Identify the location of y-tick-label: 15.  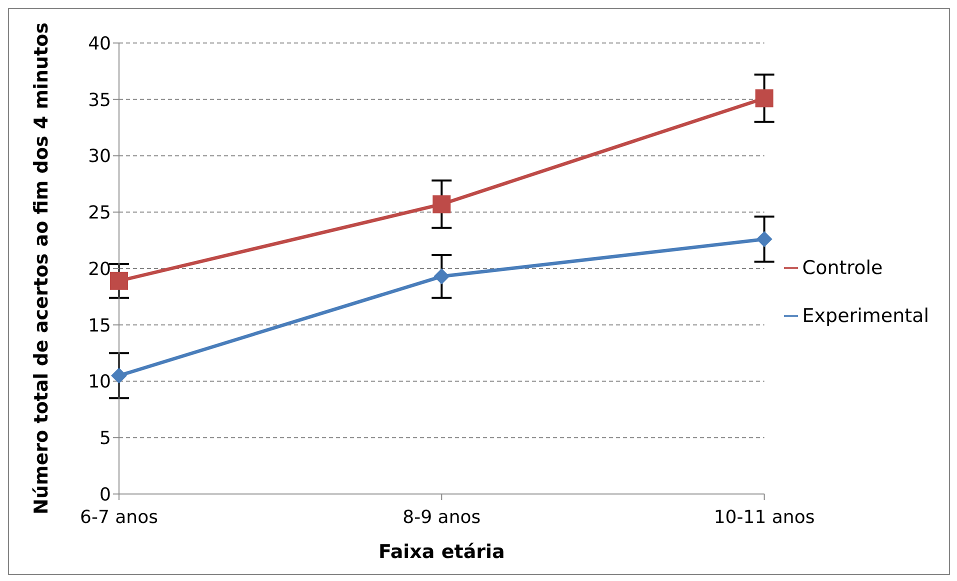
(99, 325).